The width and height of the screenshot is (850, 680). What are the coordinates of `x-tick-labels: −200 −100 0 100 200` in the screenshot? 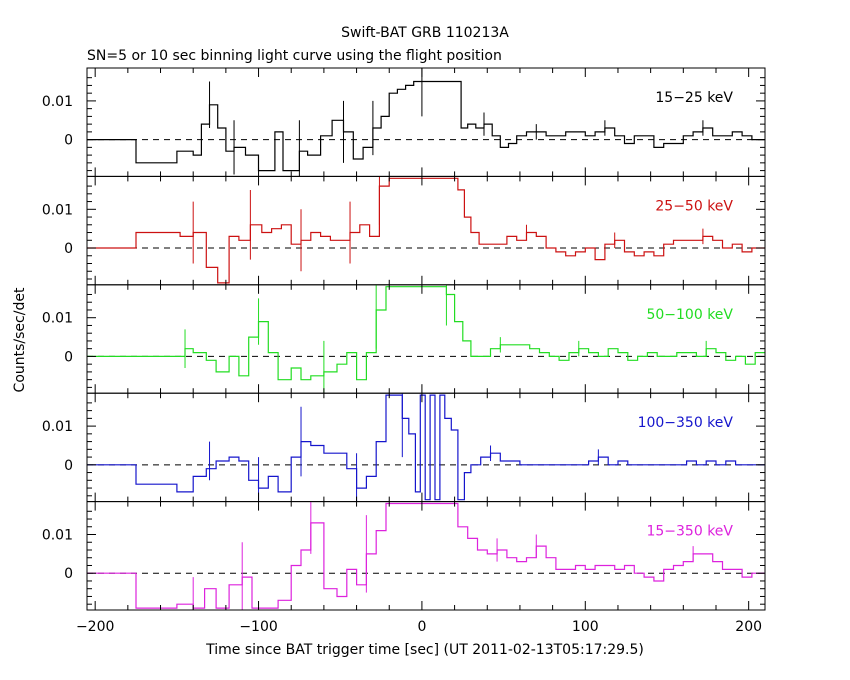 It's located at (419, 627).